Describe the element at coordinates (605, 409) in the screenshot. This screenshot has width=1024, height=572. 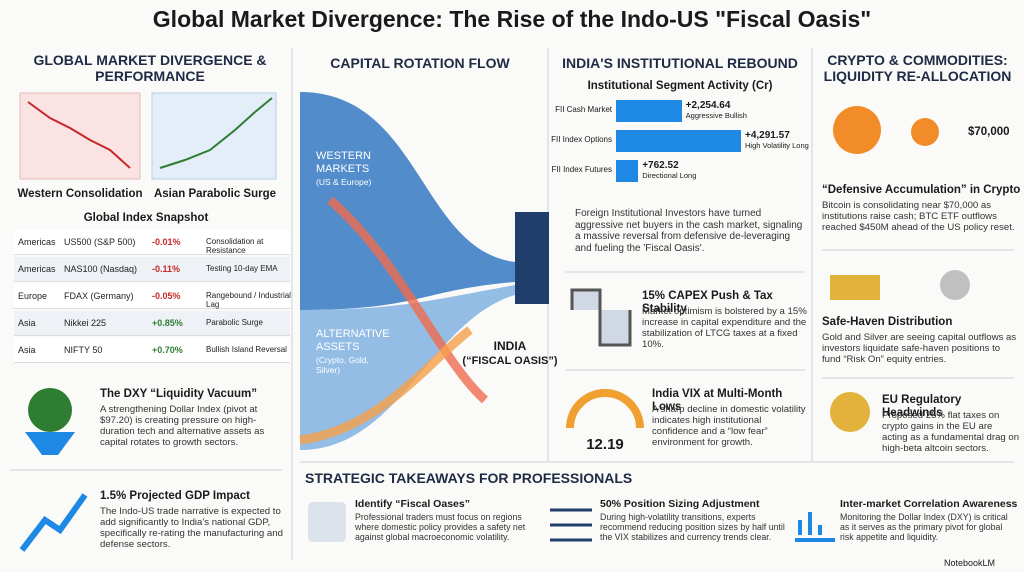
I see `vix-gauge` at that location.